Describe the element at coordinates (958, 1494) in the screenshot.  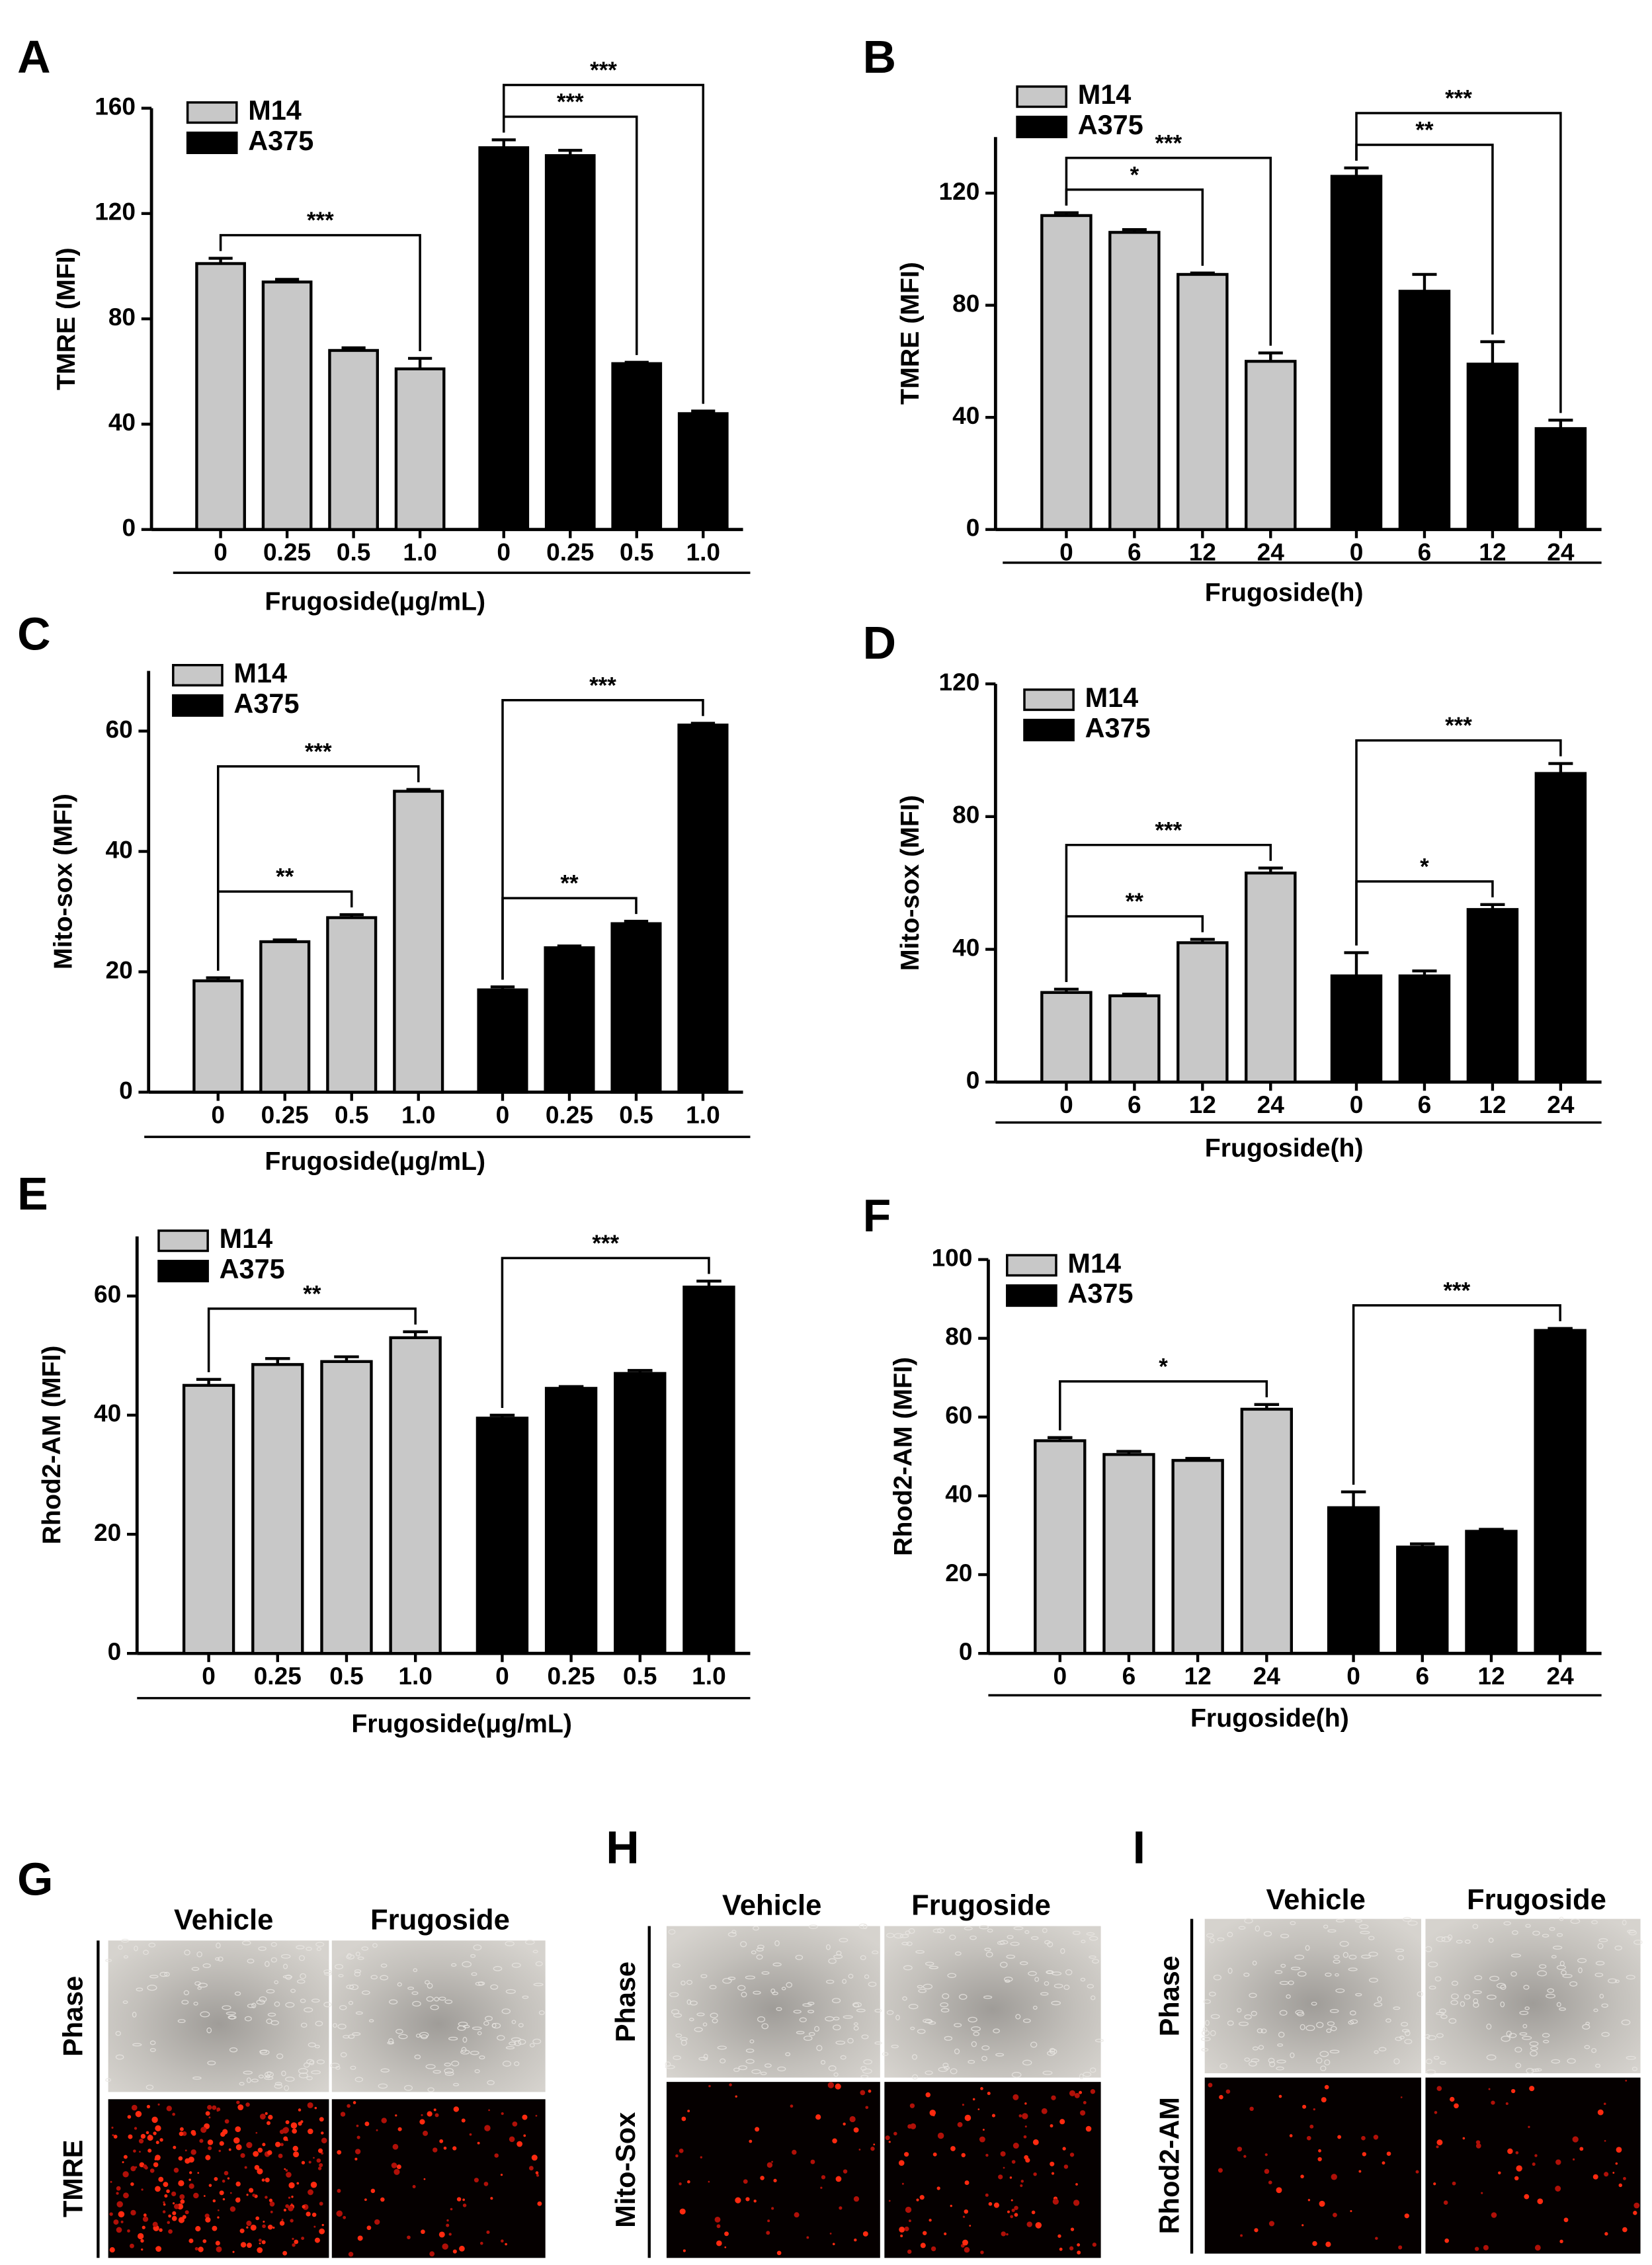
I see `y-tick-label: 40` at that location.